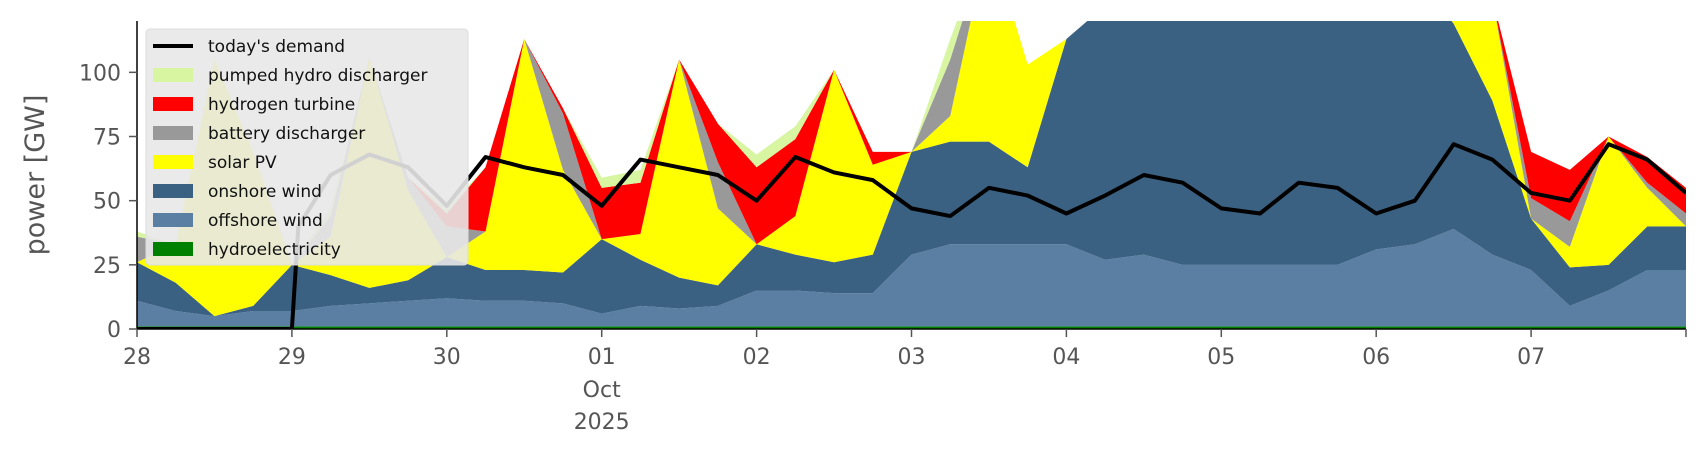 The height and width of the screenshot is (460, 1706). Describe the element at coordinates (242, 163) in the screenshot. I see `legend-label: solar PV` at that location.